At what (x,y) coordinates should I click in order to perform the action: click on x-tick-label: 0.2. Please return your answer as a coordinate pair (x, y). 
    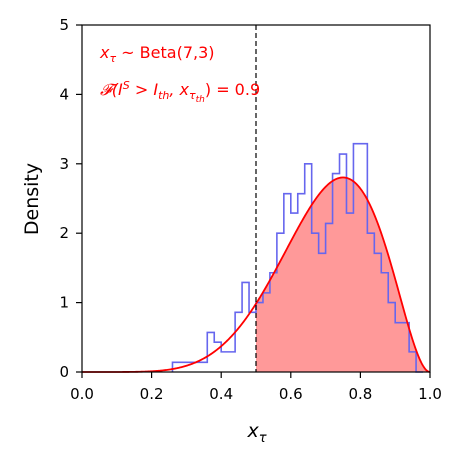
    Looking at the image, I should click on (152, 394).